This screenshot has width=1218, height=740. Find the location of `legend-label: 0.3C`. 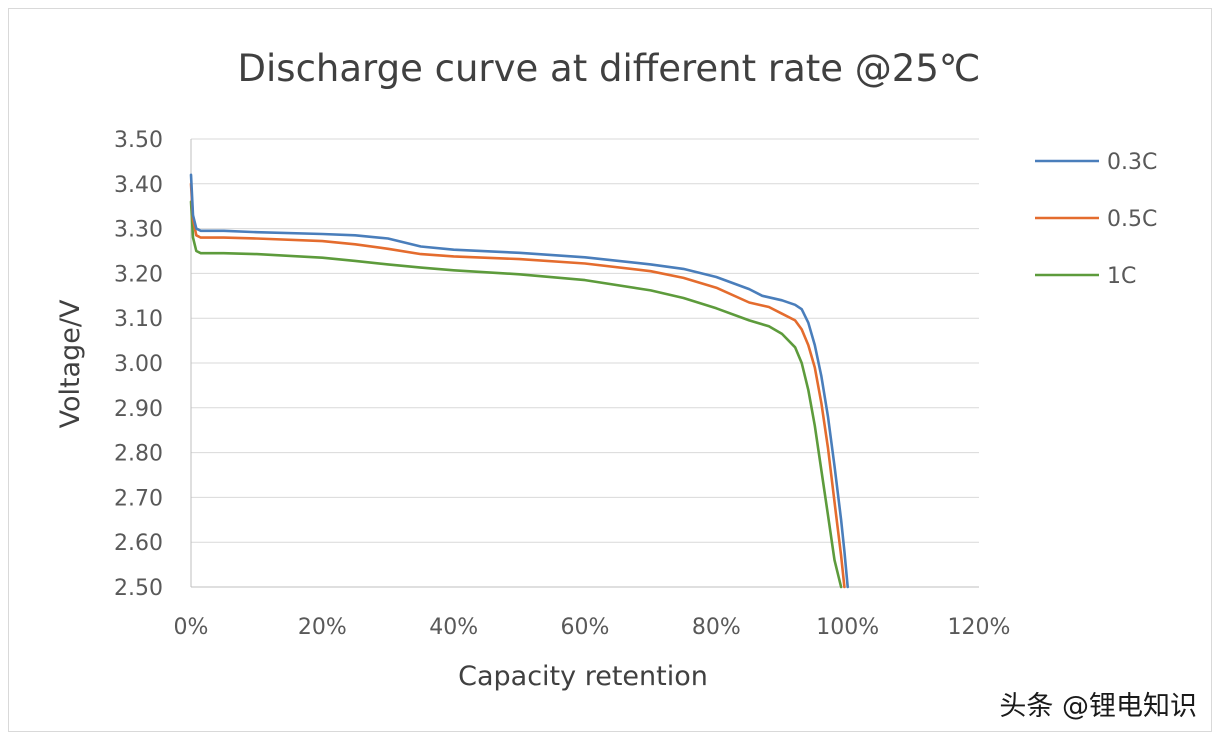

legend-label: 0.3C is located at coordinates (1132, 162).